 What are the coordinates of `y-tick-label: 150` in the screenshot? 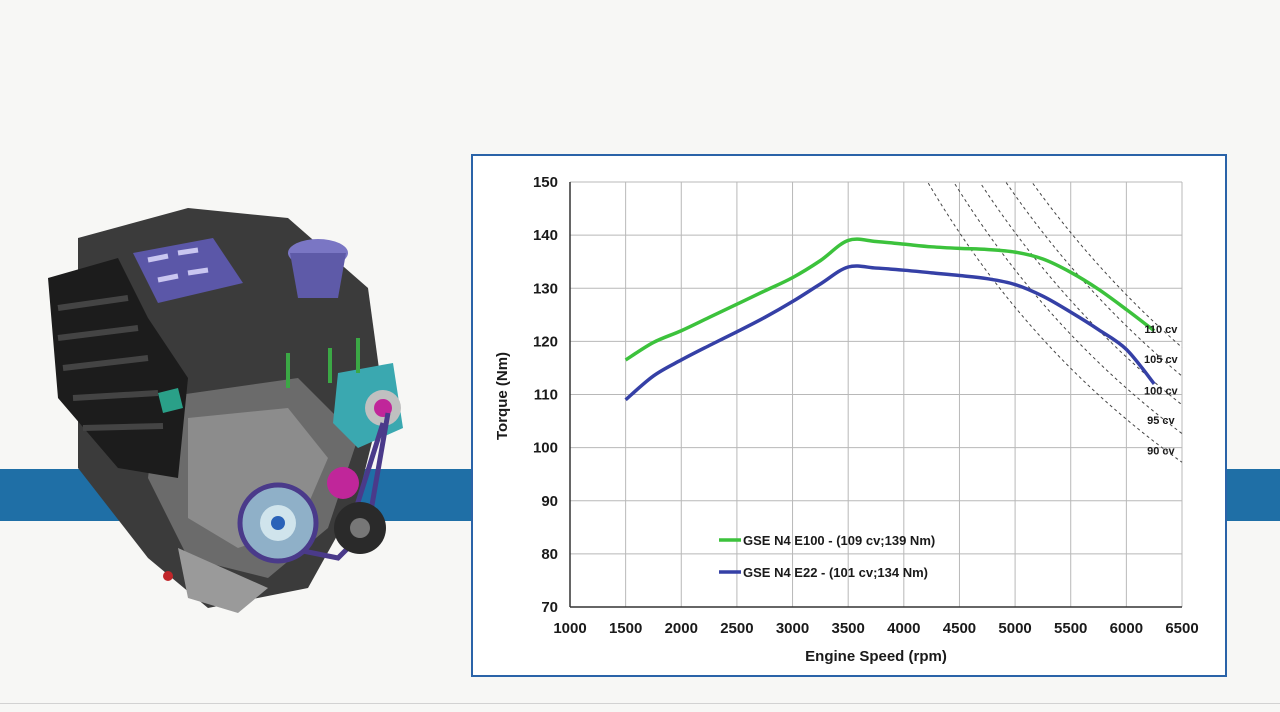 It's located at (545, 182).